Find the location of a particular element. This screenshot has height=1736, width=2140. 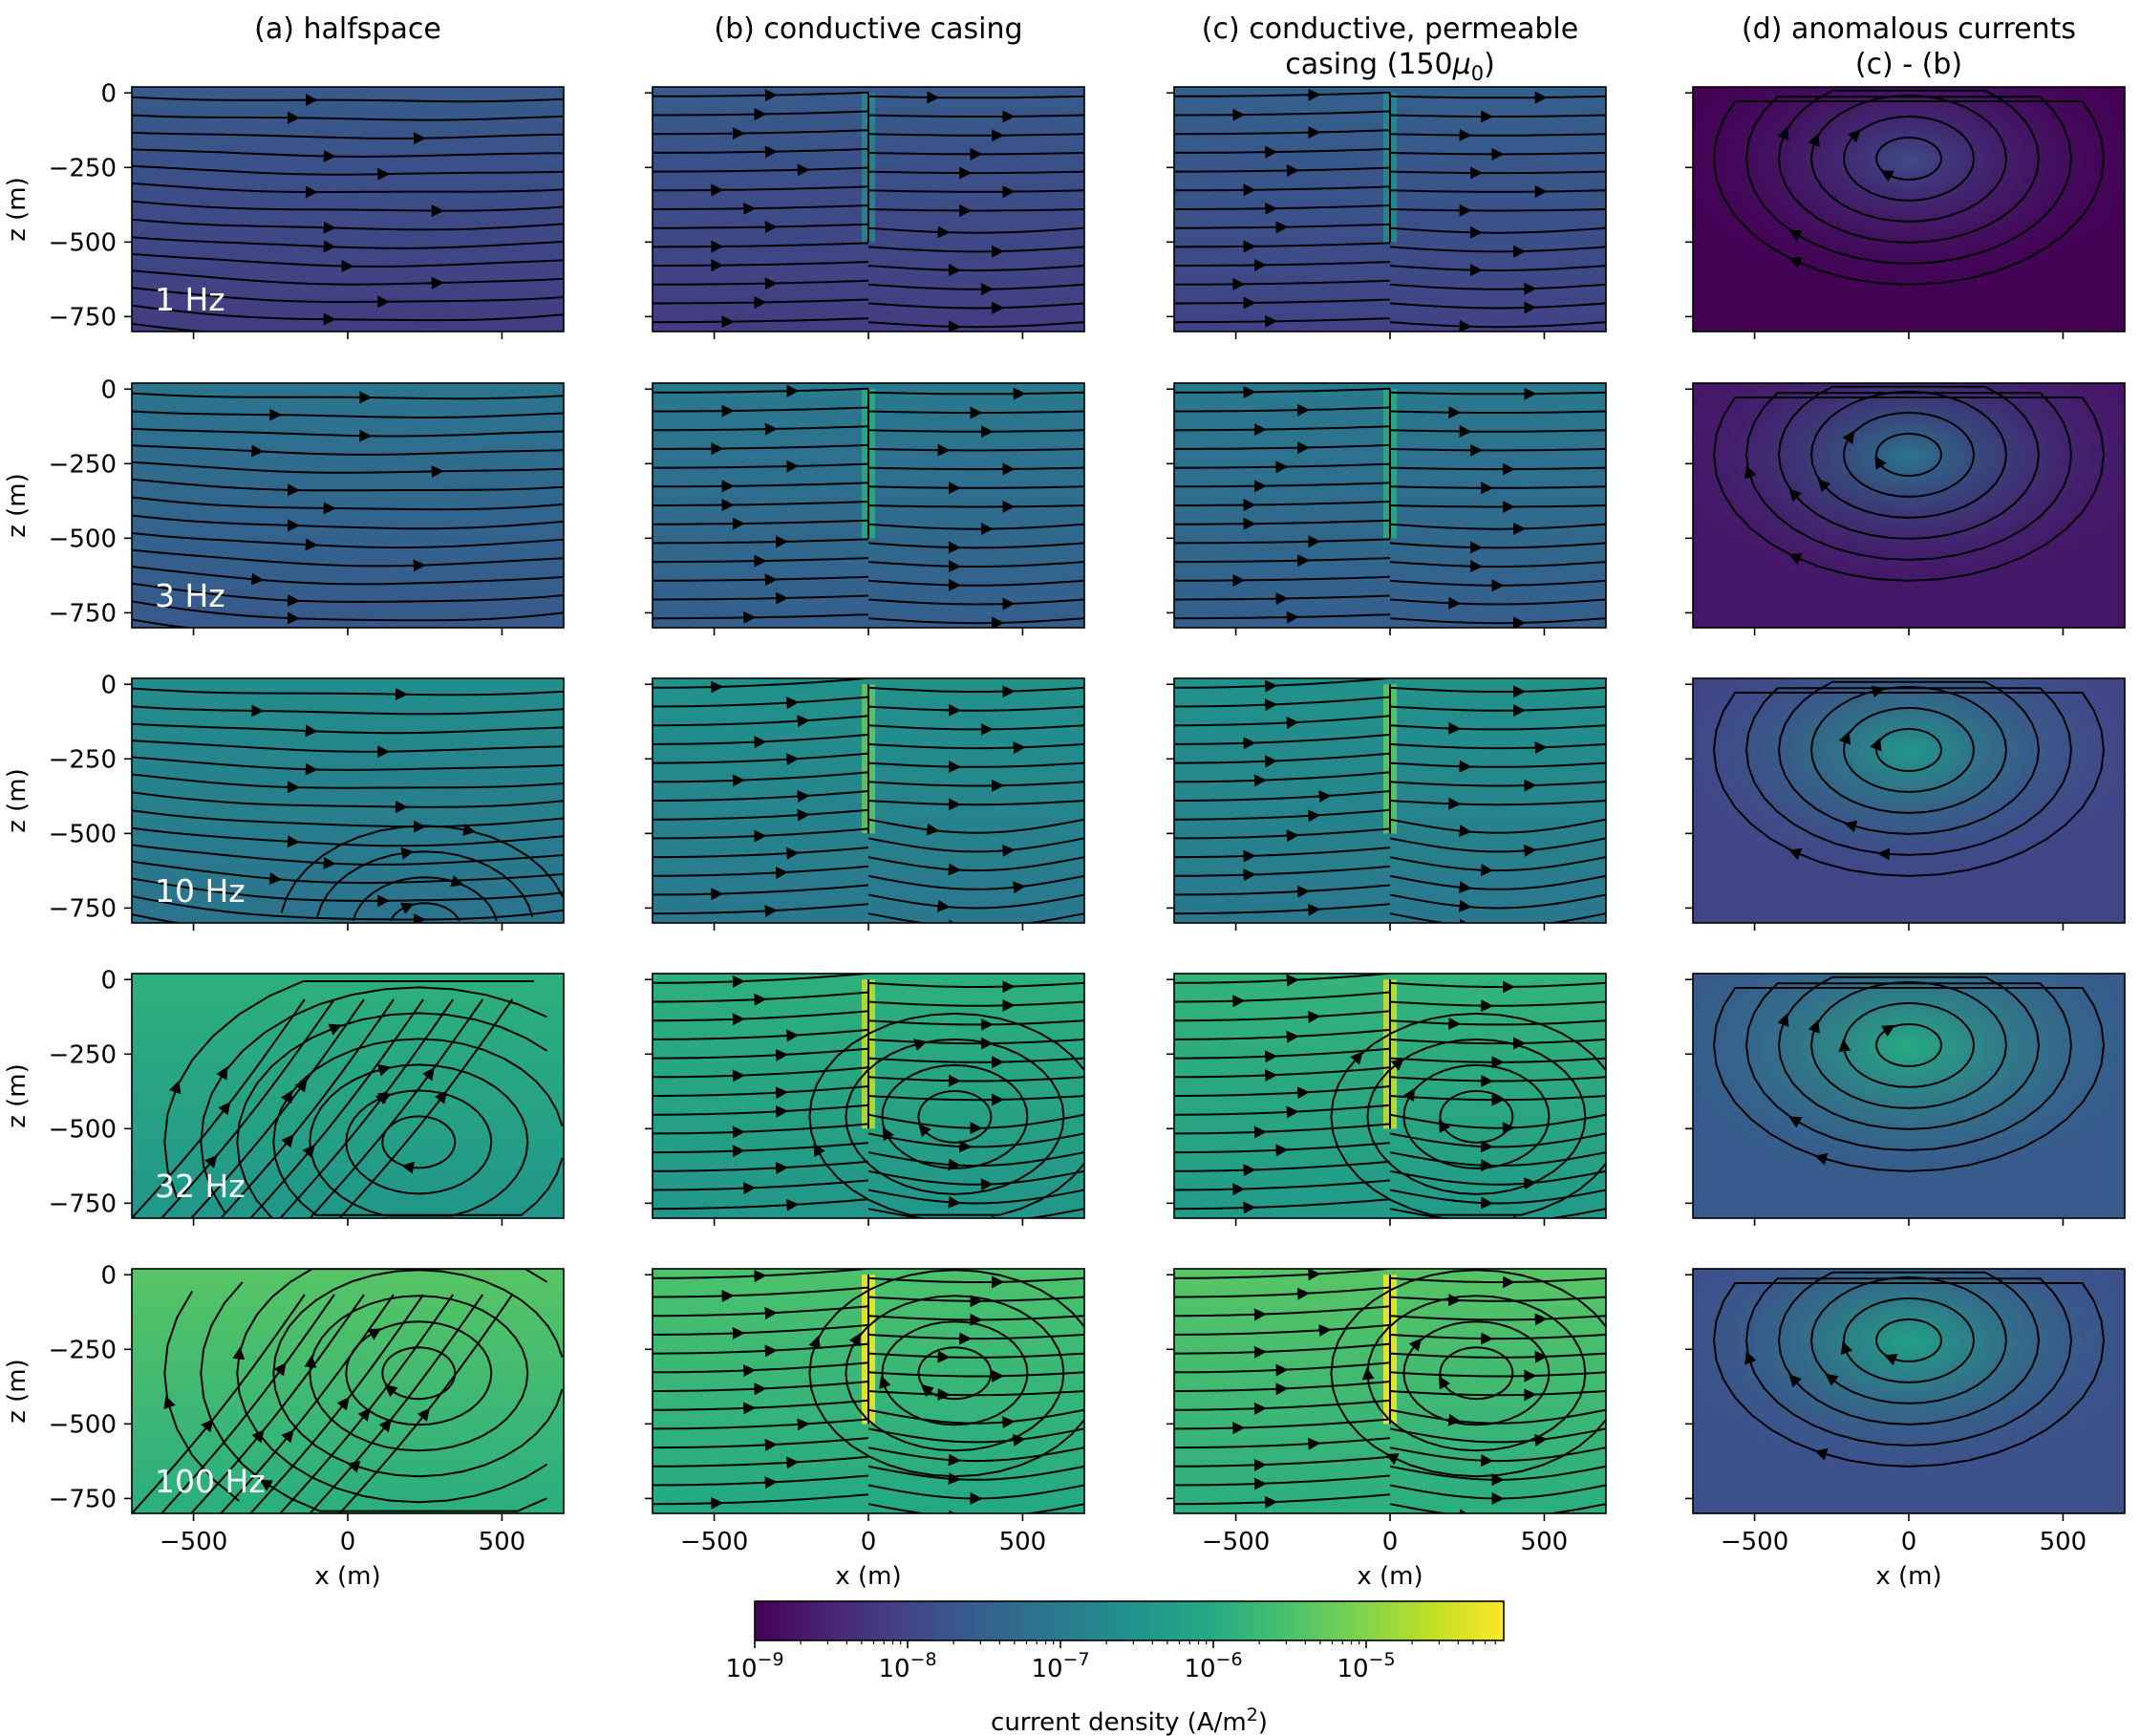

anomaly-glow is located at coordinates (1909, 800).